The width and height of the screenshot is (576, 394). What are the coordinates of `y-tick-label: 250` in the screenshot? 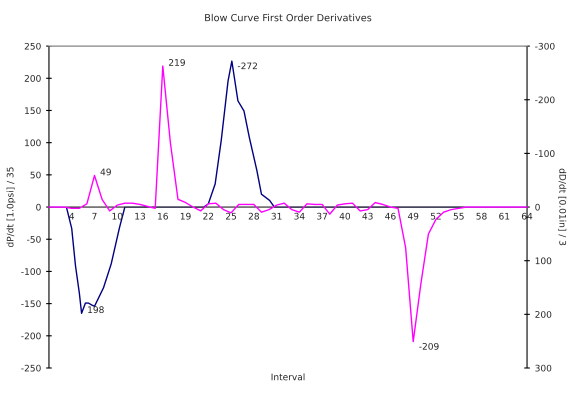 It's located at (32, 46).